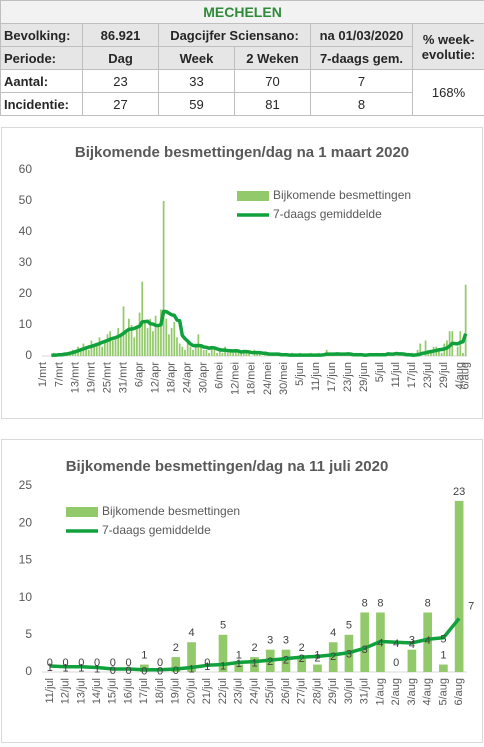  Describe the element at coordinates (42, 35) in the screenshot. I see `cell: Bevolking:` at that location.